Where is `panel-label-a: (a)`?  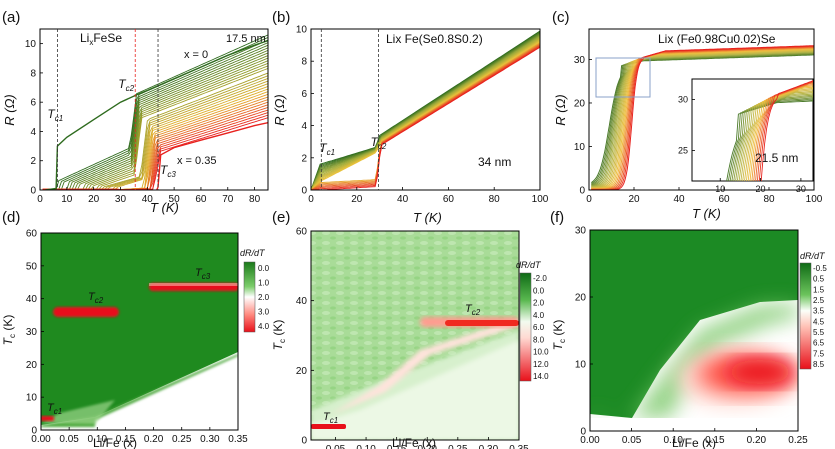 panel-label-a: (a) is located at coordinates (11, 17).